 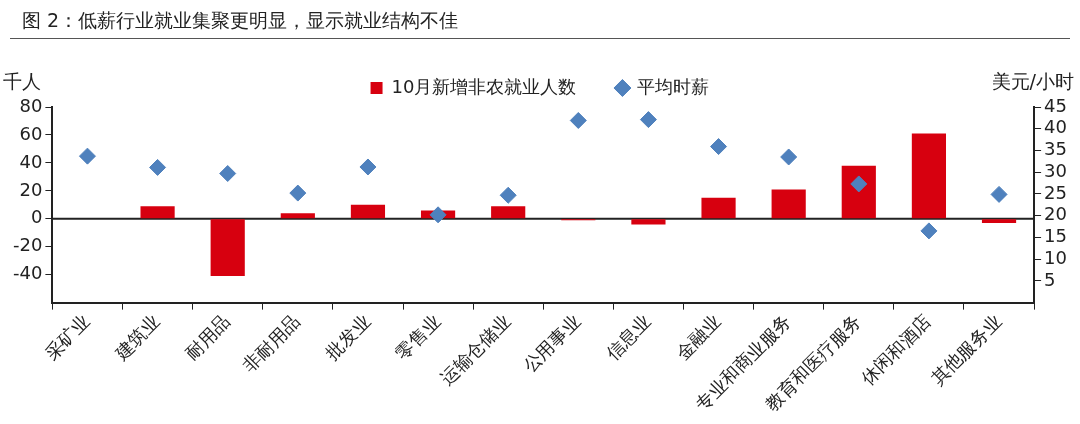 What do you see at coordinates (540, 19) in the screenshot?
I see `chart-title: 图 2：低薪行业就业集聚更明显，显示就业结构不佳` at bounding box center [540, 19].